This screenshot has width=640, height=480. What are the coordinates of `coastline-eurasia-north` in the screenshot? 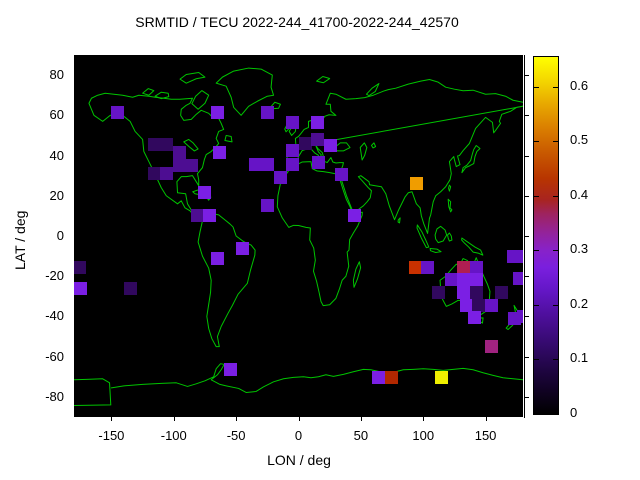 It's located at (405, 114).